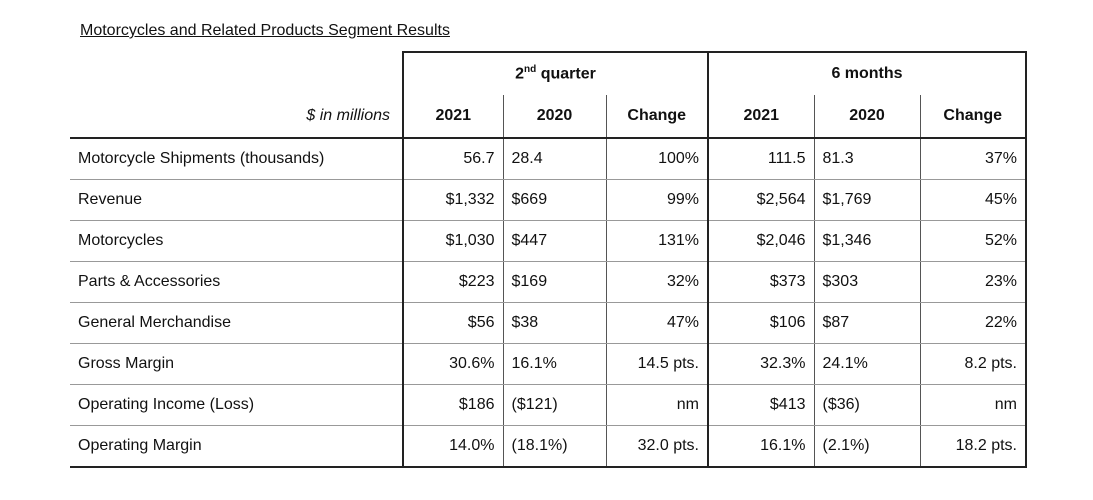 The image size is (1093, 500). Describe the element at coordinates (554, 364) in the screenshot. I see `q-2020-cell: 16.1%` at that location.